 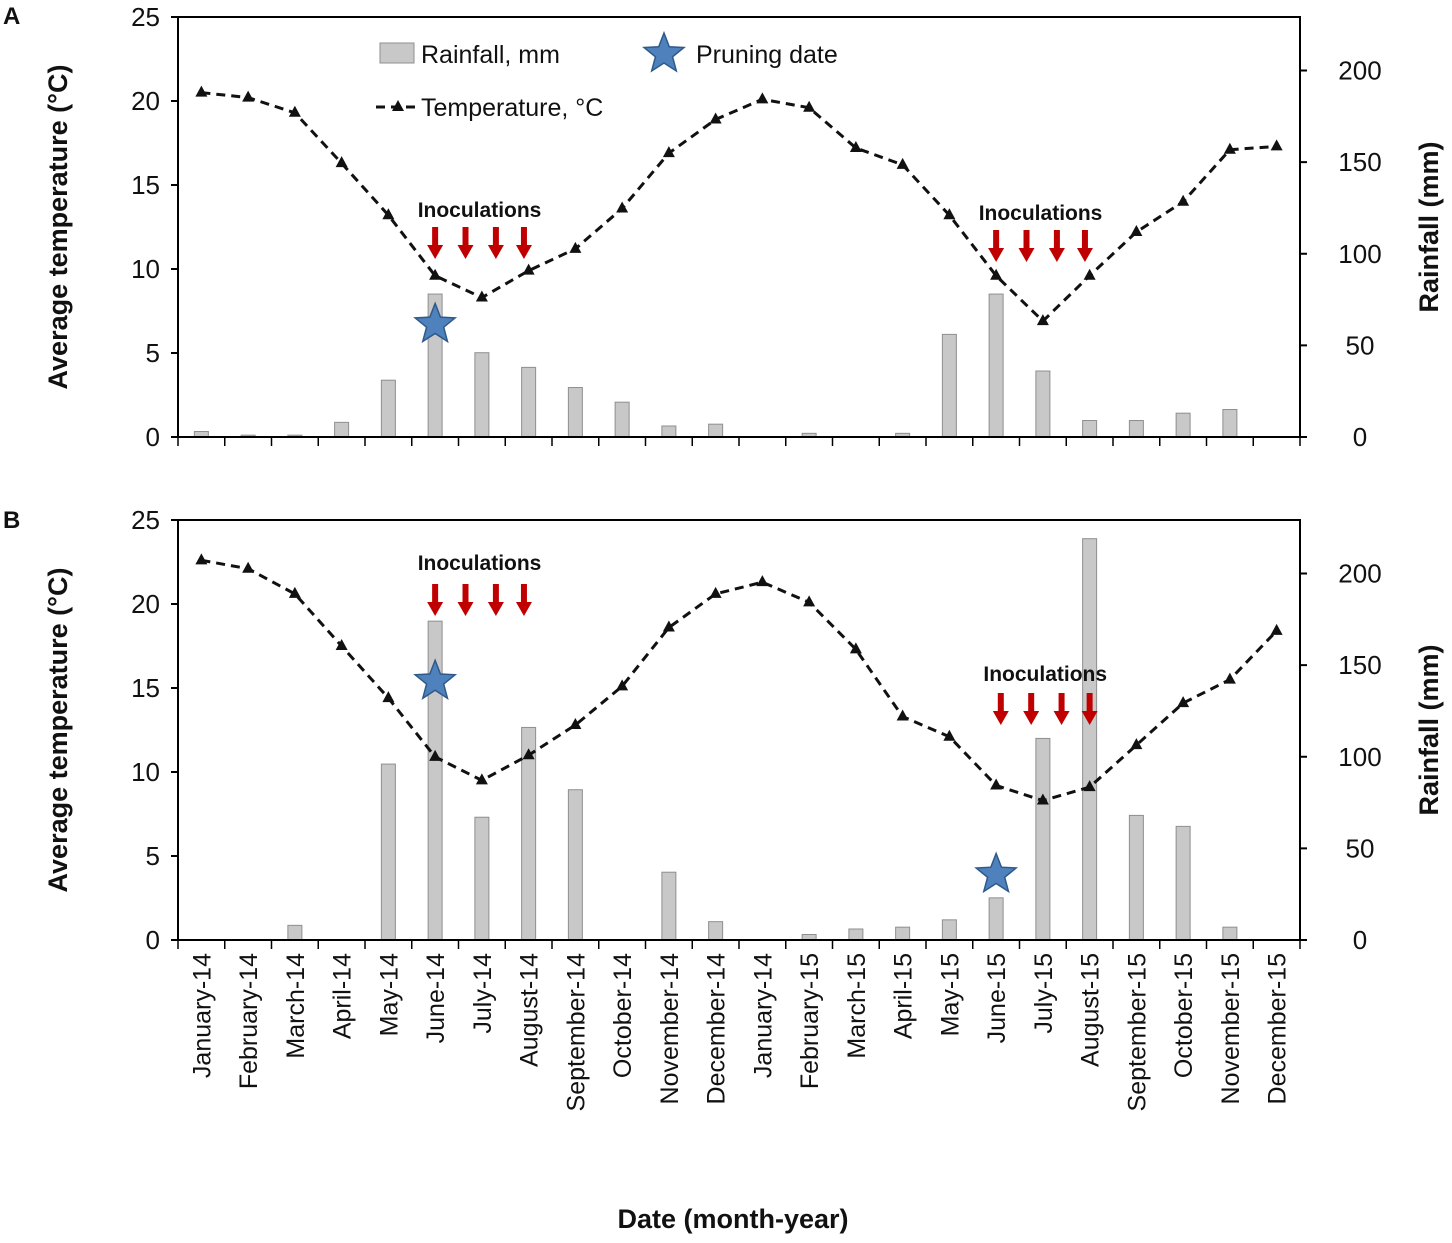 I want to click on left-tick-label: 25, so click(x=145, y=17).